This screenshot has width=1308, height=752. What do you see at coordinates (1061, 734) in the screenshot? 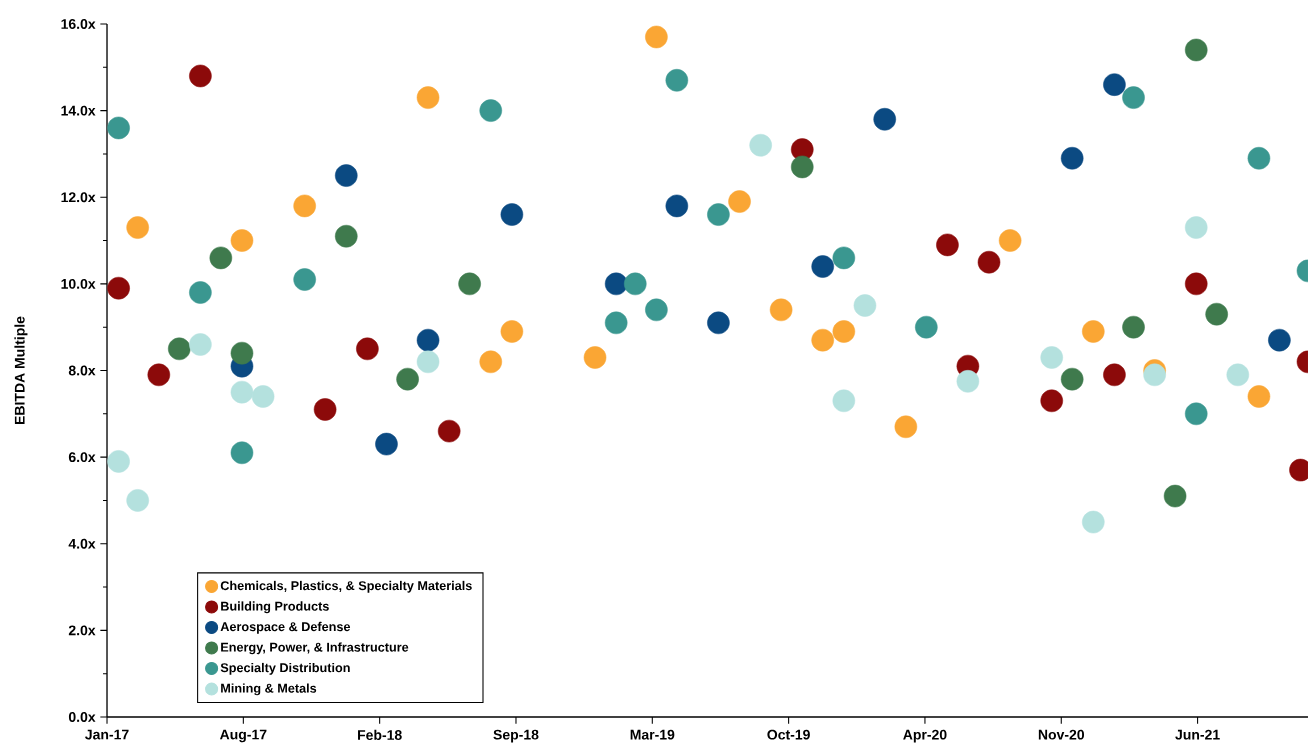
I see `x-tick-label: Nov-20` at bounding box center [1061, 734].